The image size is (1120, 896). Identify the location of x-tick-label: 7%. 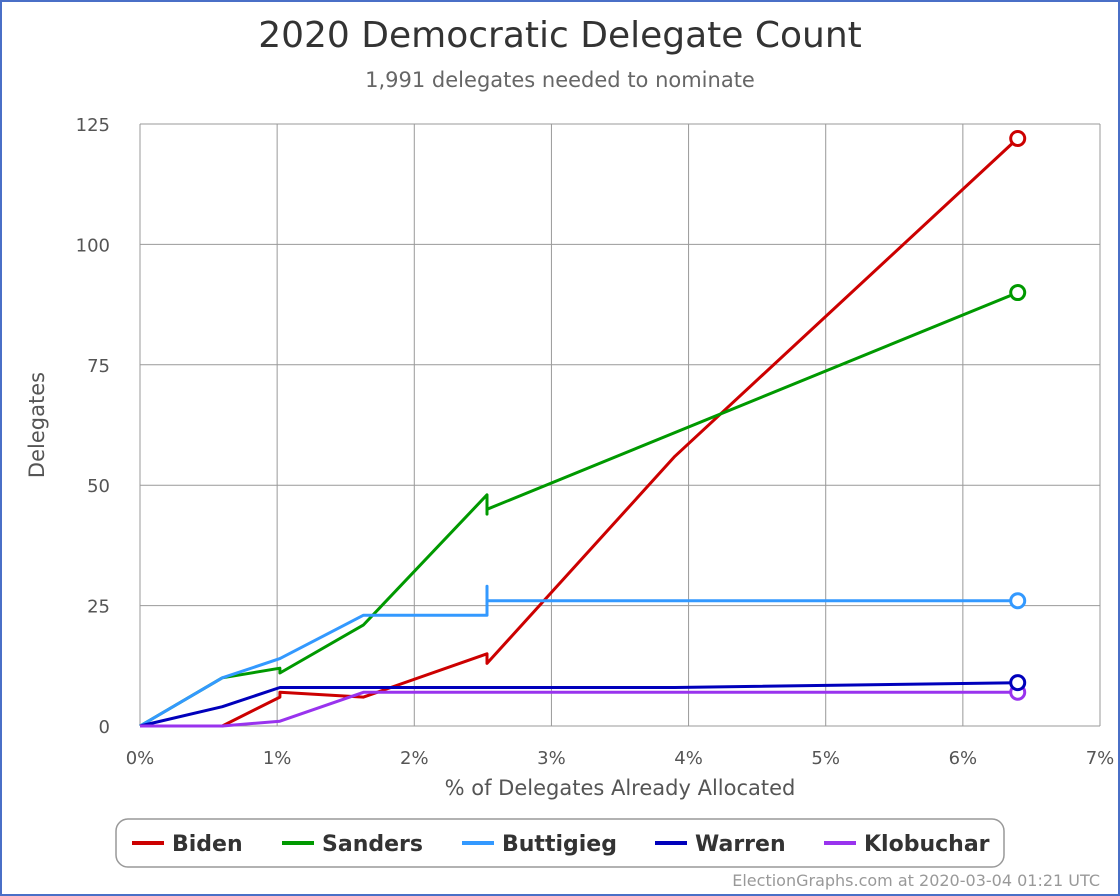
(1100, 758).